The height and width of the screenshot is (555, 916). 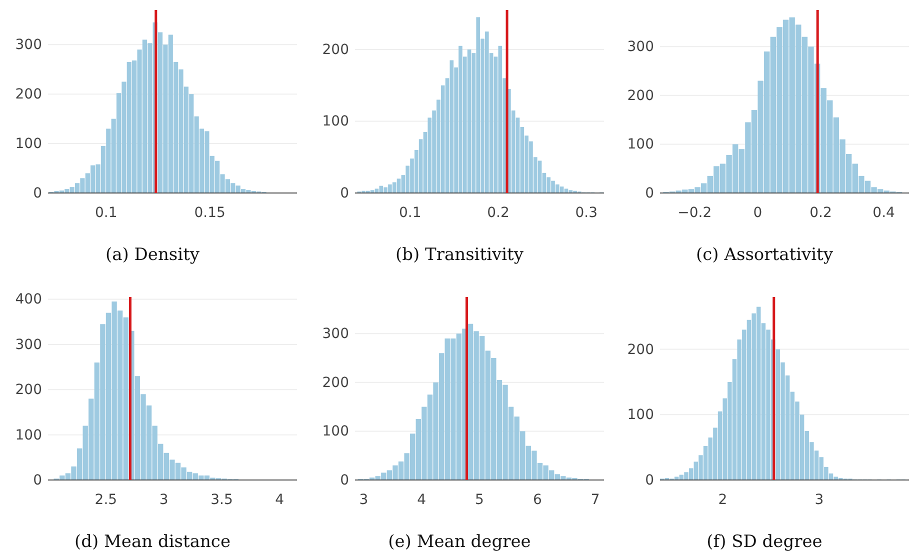 What do you see at coordinates (586, 212) in the screenshot?
I see `x-tick-label: 0.3` at bounding box center [586, 212].